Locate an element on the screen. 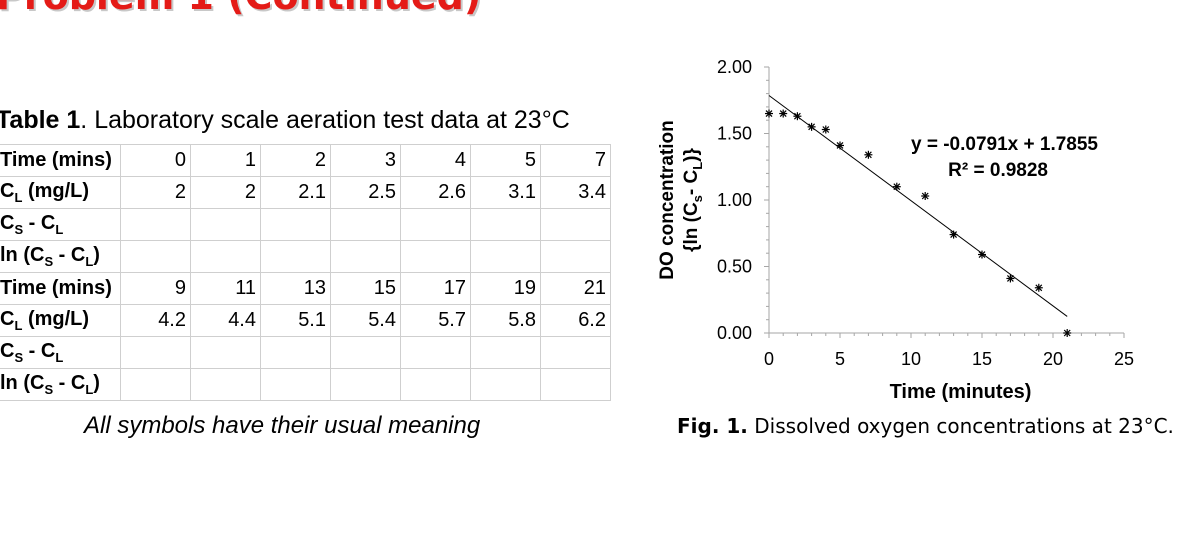 The image size is (1177, 552). cl-cell: 3.1 is located at coordinates (505, 192).